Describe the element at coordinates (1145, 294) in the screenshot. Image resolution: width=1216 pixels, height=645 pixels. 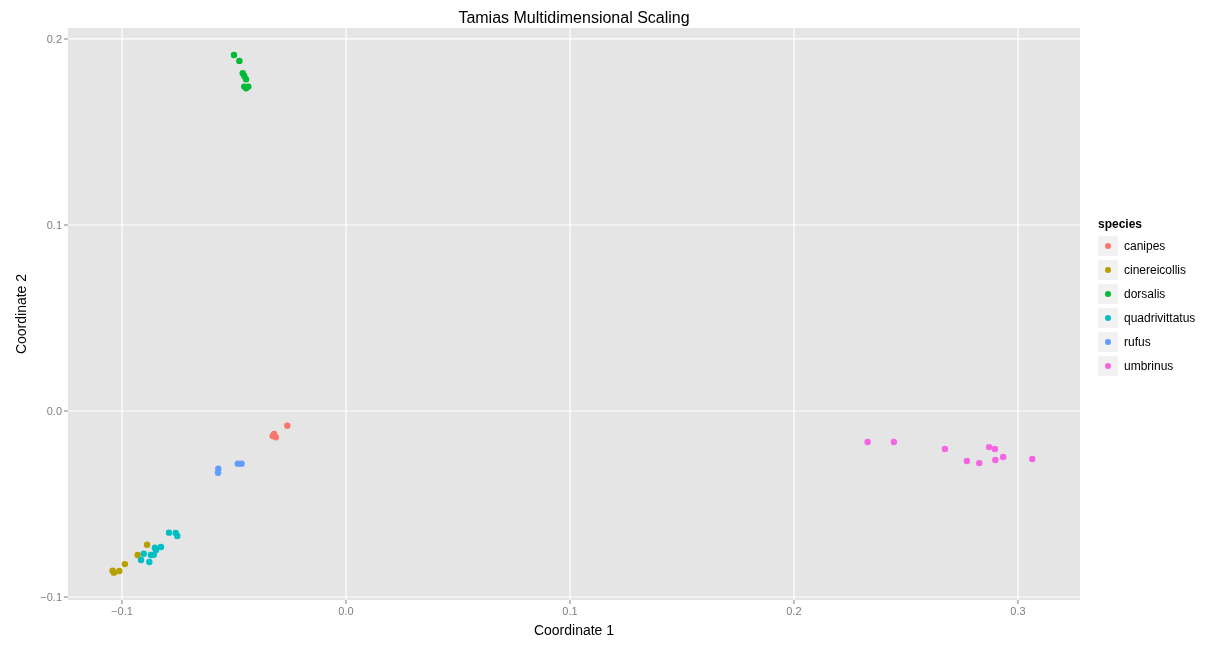
I see `legend-label: dorsalis` at that location.